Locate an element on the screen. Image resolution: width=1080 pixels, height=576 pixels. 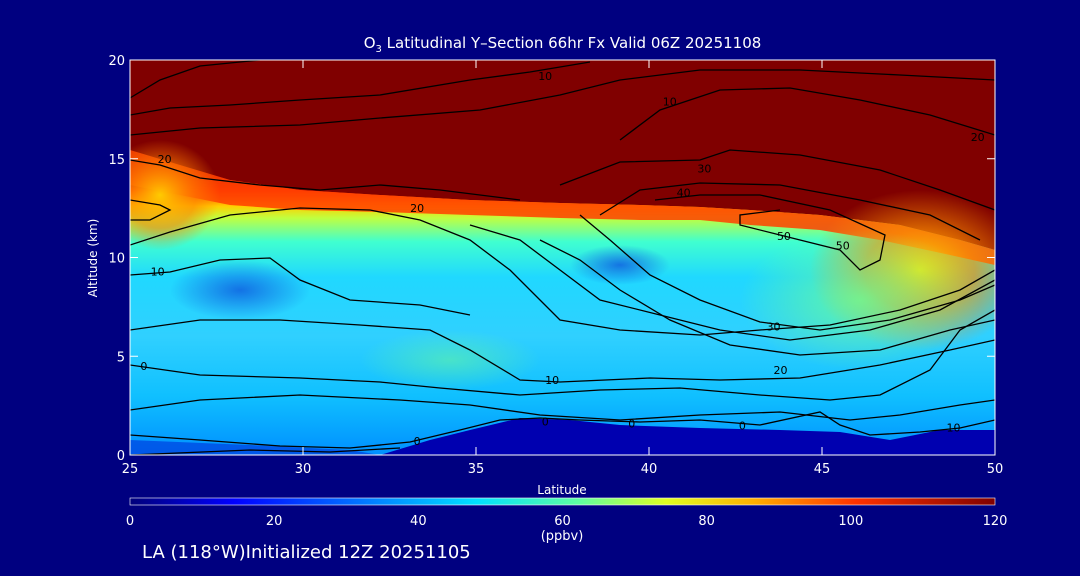
x-tick-label: 30 is located at coordinates (303, 469).